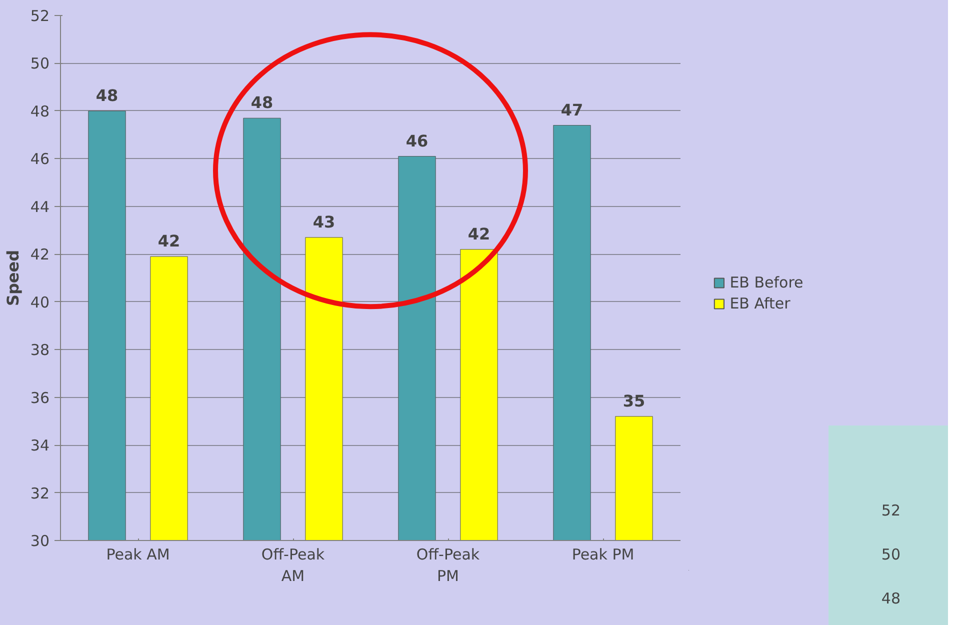 The image size is (956, 625). What do you see at coordinates (324, 222) in the screenshot?
I see `data-label: 43` at bounding box center [324, 222].